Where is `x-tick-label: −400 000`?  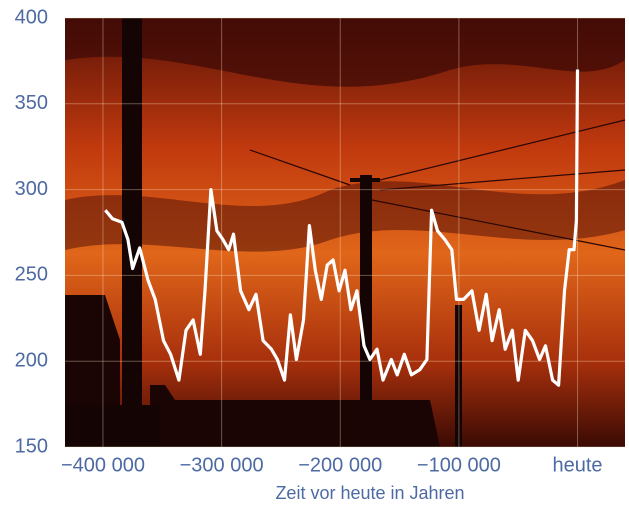 x-tick-label: −400 000 is located at coordinates (103, 465).